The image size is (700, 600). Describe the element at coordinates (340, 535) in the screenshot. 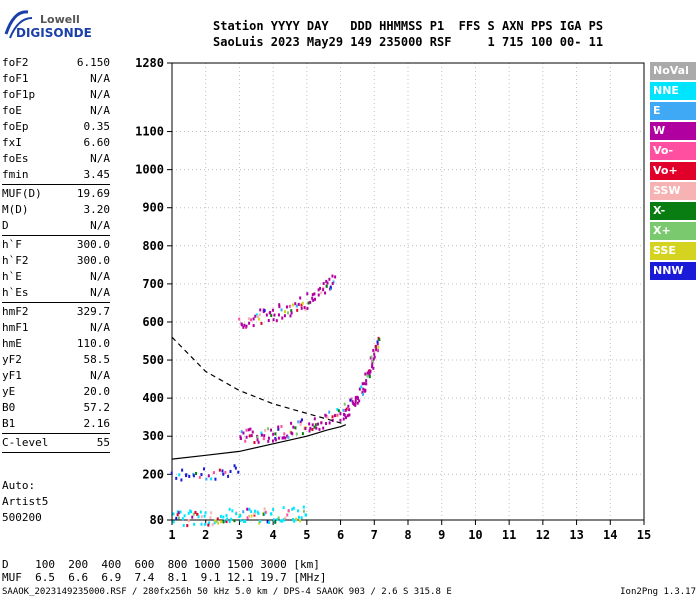

I see `x-tick-label: 6` at that location.